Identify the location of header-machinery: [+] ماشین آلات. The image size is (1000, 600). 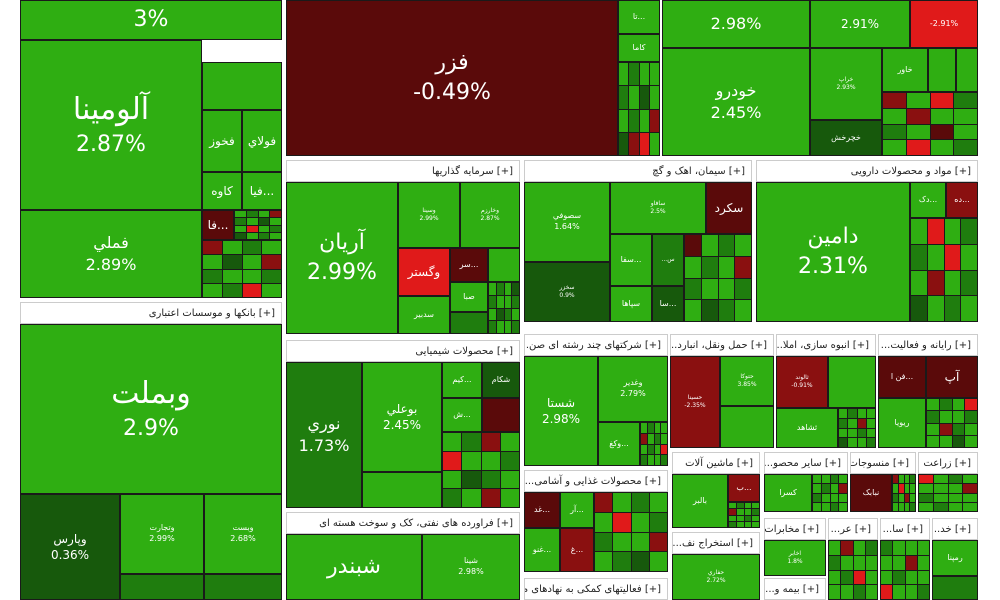
(716, 463).